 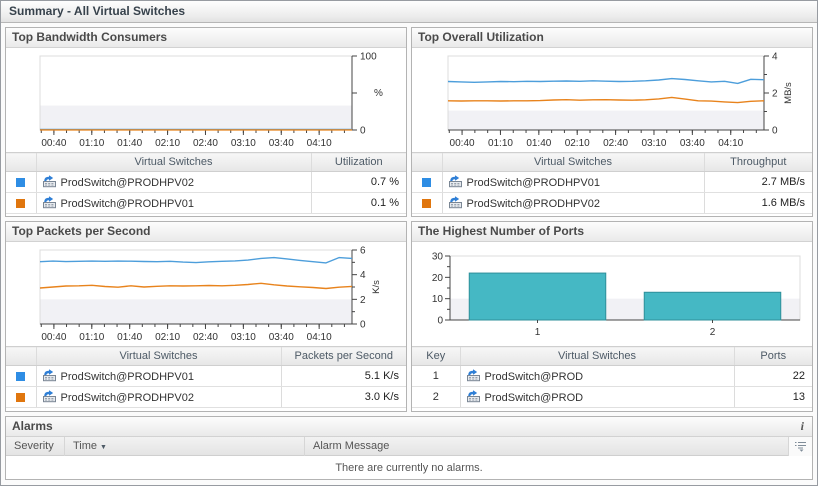 What do you see at coordinates (438, 278) in the screenshot?
I see `svg-text: 20` at bounding box center [438, 278].